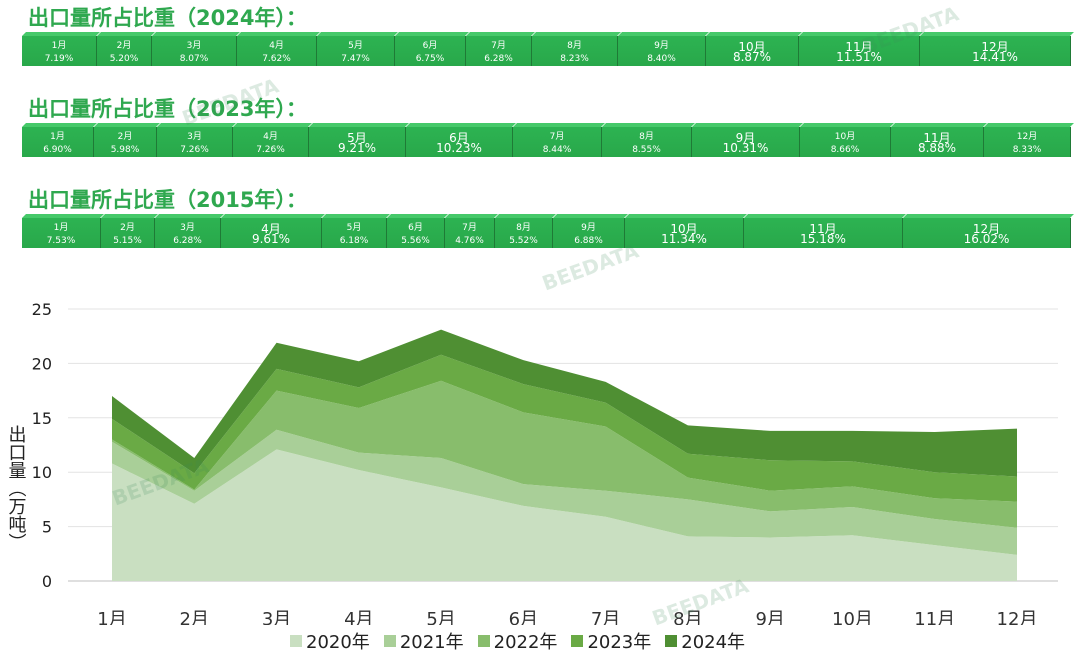 Image resolution: width=1080 pixels, height=655 pixels. I want to click on ratio-cell-percent: 5.15%, so click(127, 241).